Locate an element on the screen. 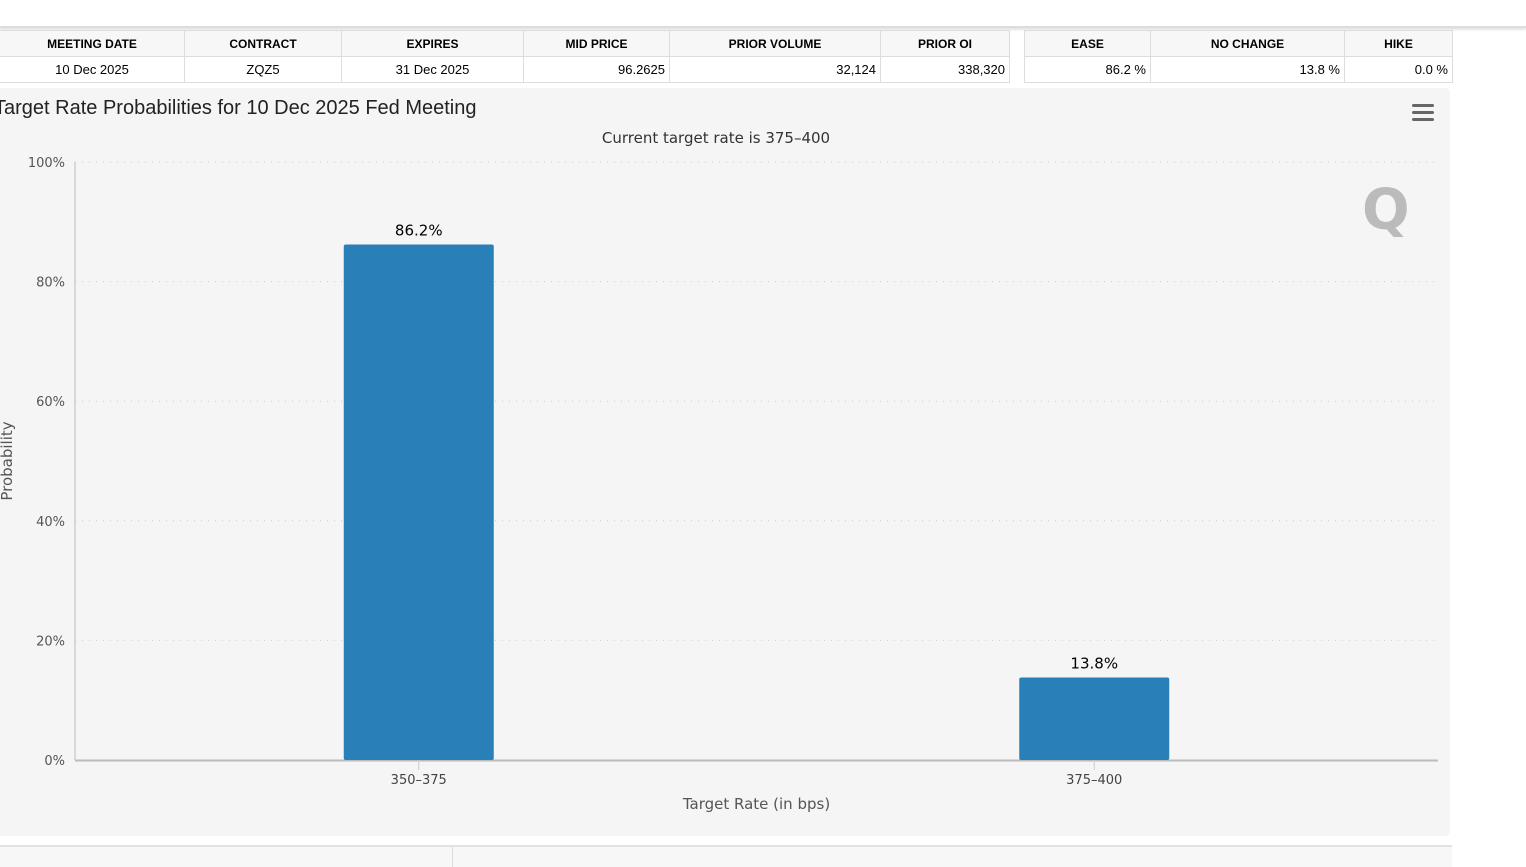 Image resolution: width=1526 pixels, height=867 pixels. data-label: 86.2% is located at coordinates (419, 231).